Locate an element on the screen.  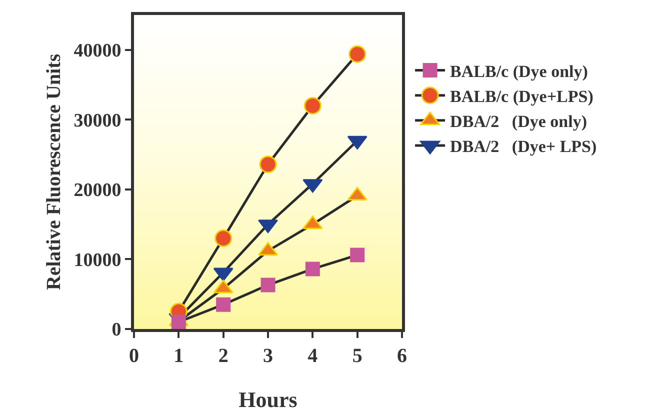
y-tick-label: 30000 is located at coordinates (98, 121).